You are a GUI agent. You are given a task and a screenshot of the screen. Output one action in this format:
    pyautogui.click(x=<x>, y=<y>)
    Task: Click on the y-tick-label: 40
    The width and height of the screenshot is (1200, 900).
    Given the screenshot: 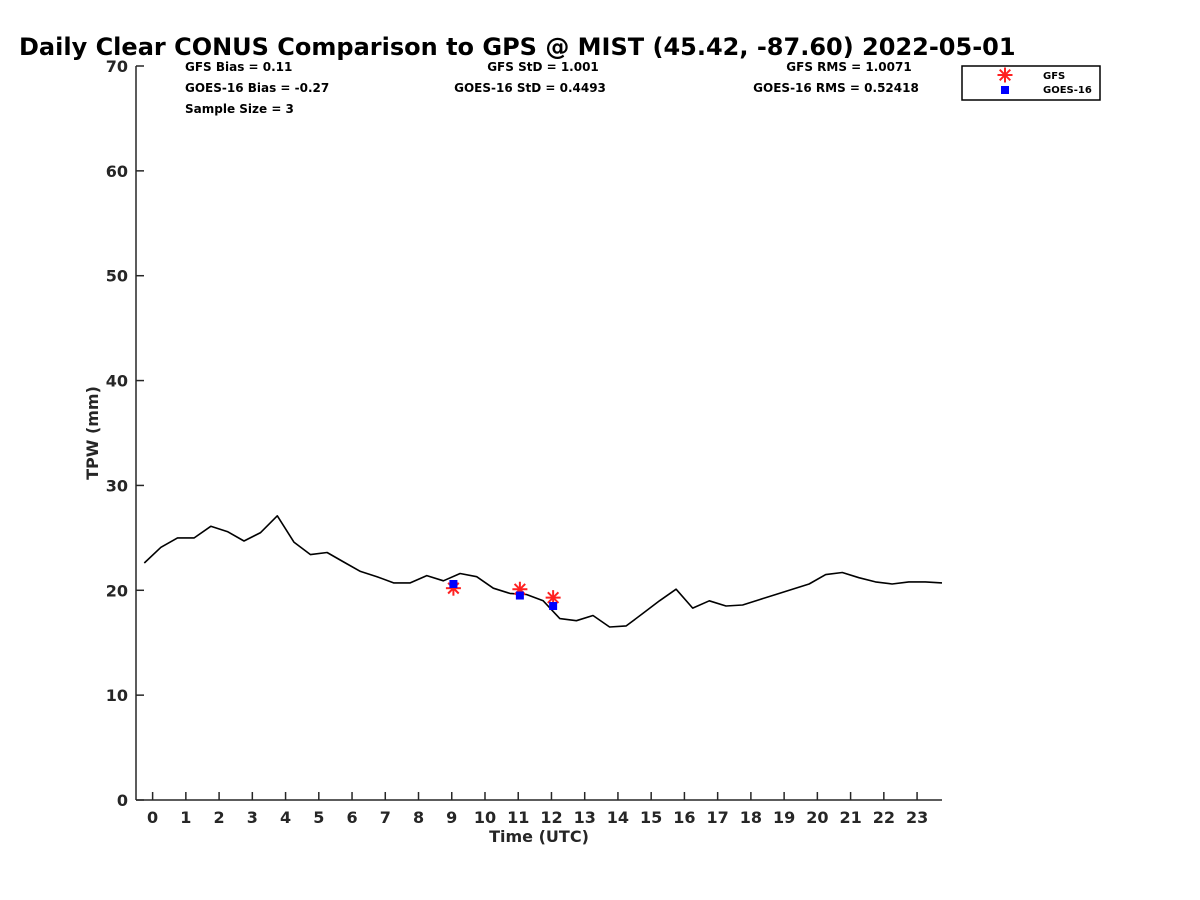 What is the action you would take?
    pyautogui.click(x=117, y=381)
    